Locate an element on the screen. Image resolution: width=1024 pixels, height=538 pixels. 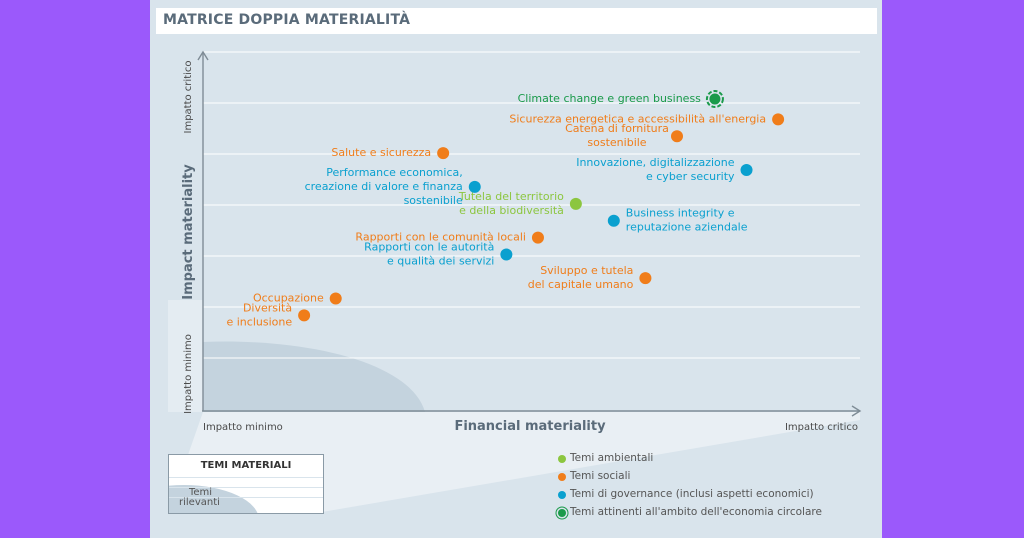
x-axis-min-label: Impatto minimo is located at coordinates (243, 427).